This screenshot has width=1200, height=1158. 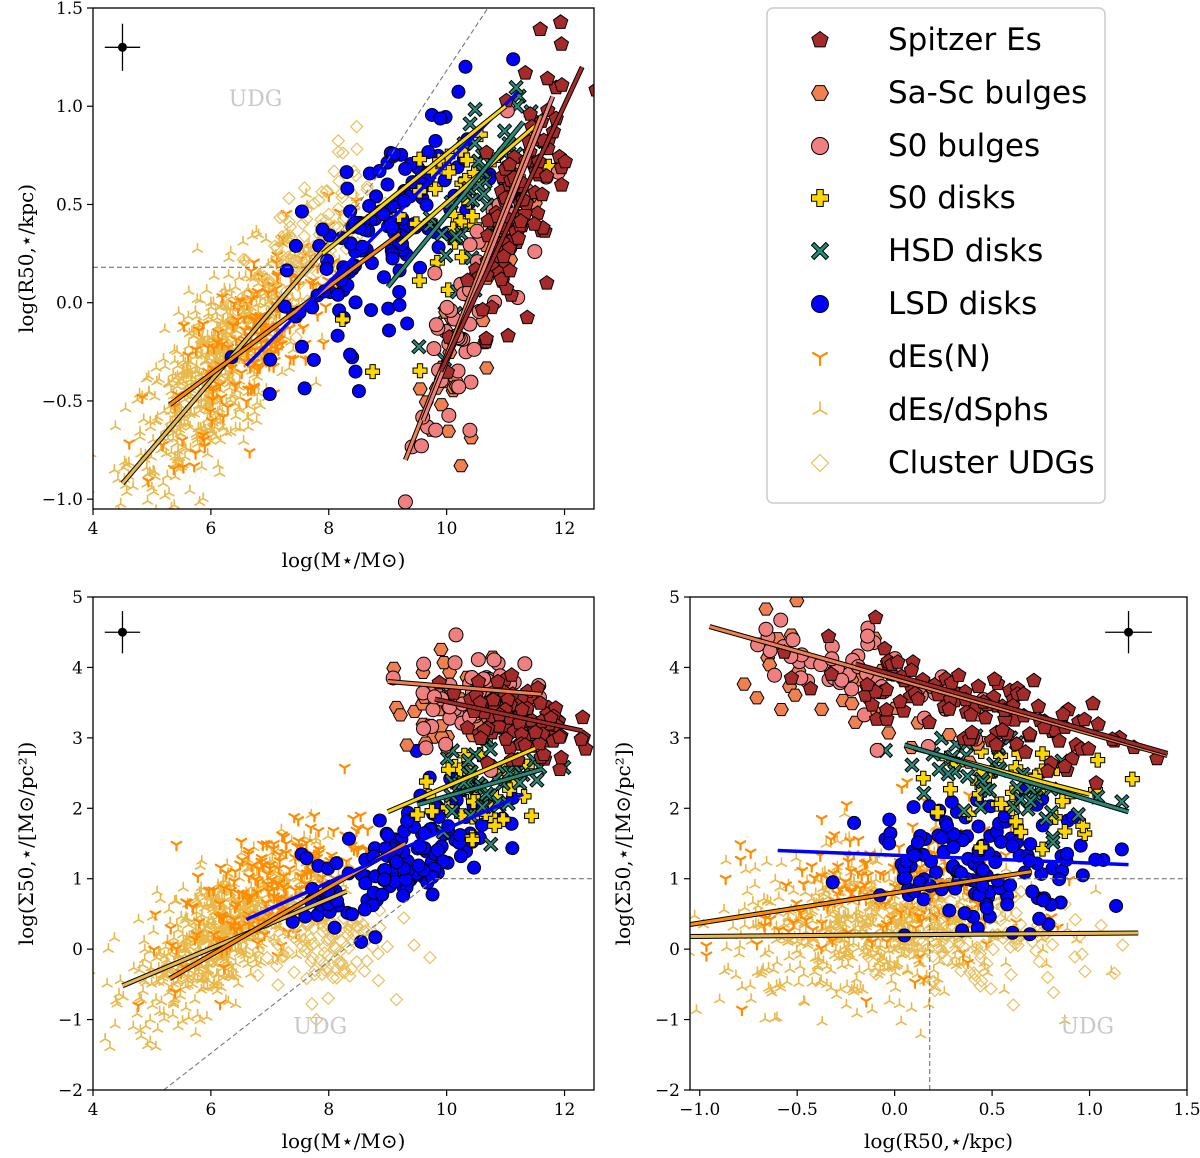 I want to click on legend-label-sasc: Sa-Sc bulges, so click(x=987, y=93).